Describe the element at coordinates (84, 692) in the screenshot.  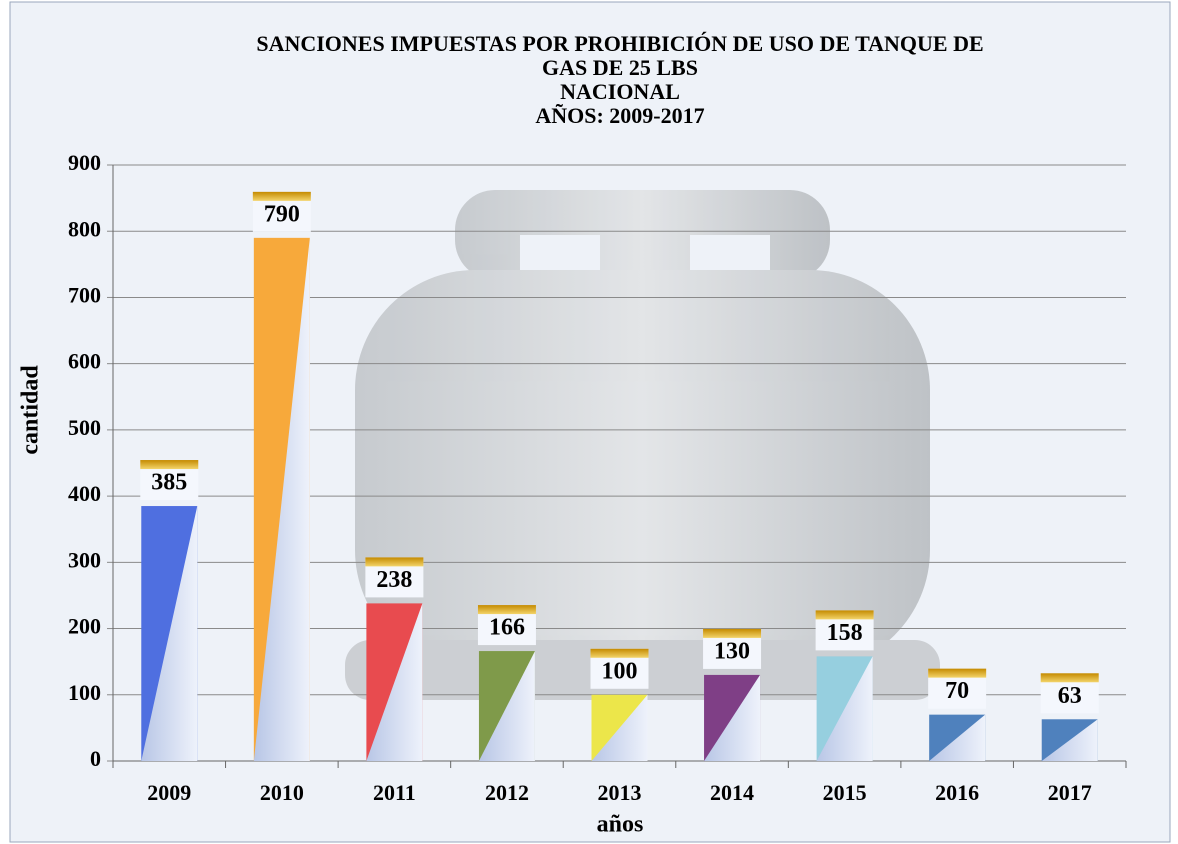
I see `y-tick-label: 100` at that location.